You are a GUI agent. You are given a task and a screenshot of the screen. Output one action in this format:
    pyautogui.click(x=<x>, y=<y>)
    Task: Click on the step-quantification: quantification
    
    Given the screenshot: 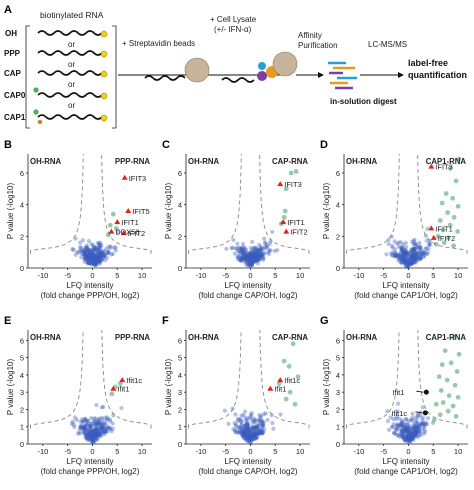 What is the action you would take?
    pyautogui.click(x=437, y=75)
    